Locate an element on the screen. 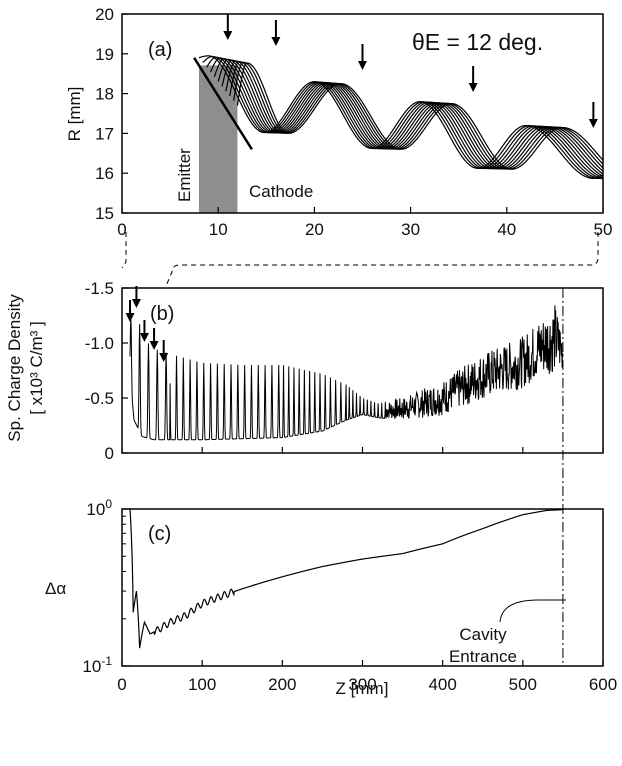  y-tick-label-b-3: -1.5 is located at coordinates (99, 288).